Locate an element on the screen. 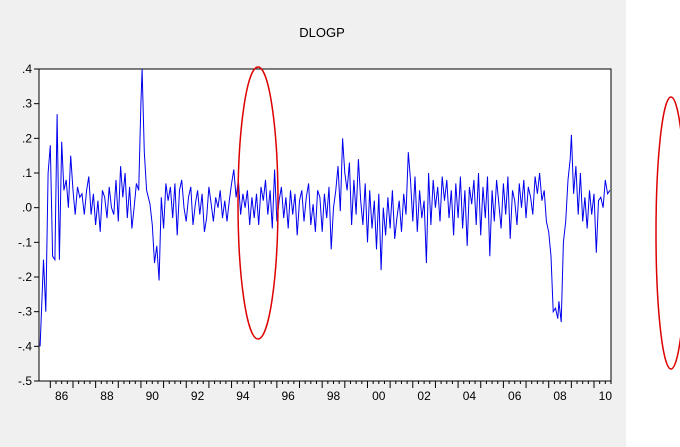 The image size is (680, 447). x-tick-label: 88 is located at coordinates (107, 396).